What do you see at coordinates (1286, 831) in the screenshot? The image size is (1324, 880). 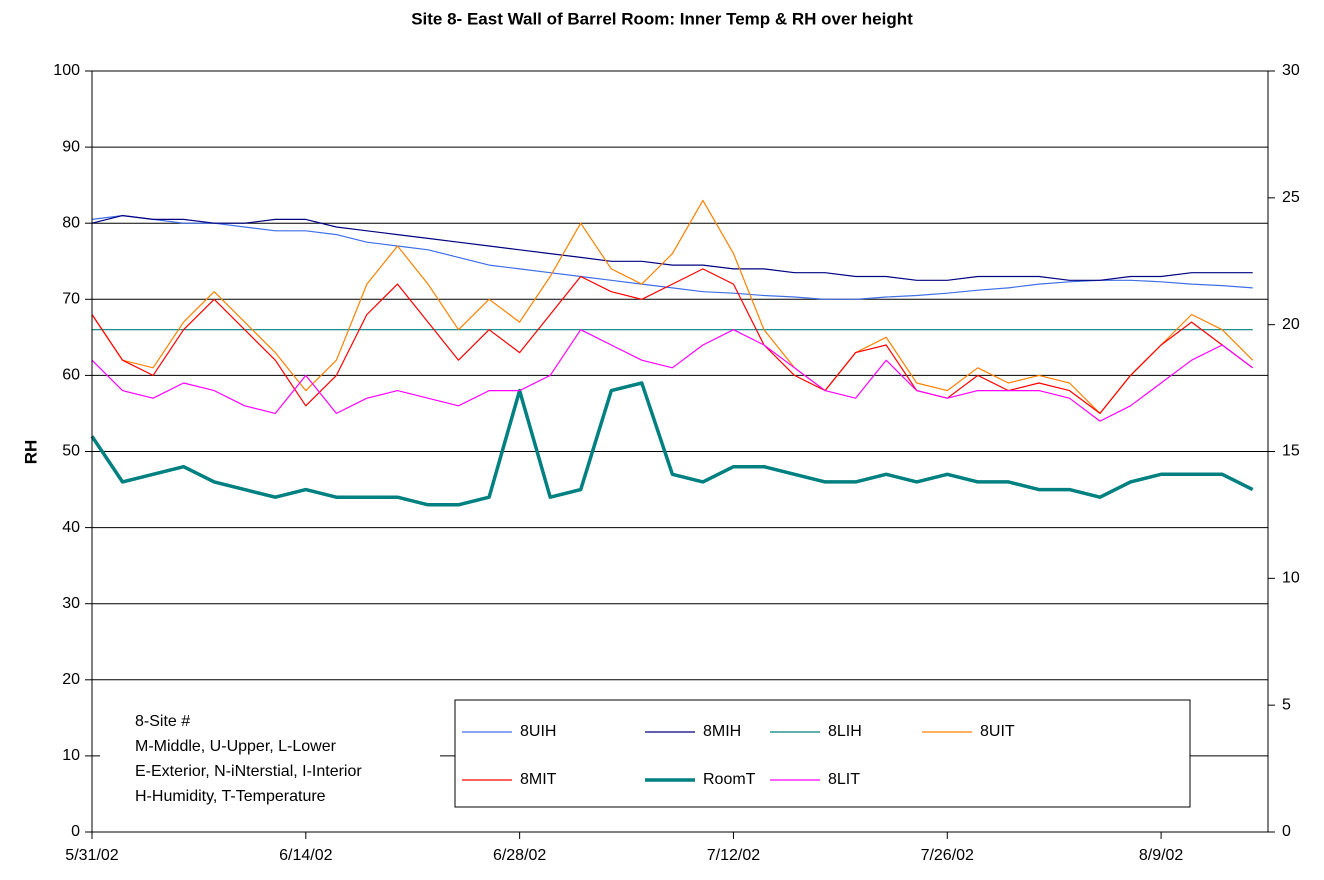 I see `y2-tick-label: 0` at bounding box center [1286, 831].